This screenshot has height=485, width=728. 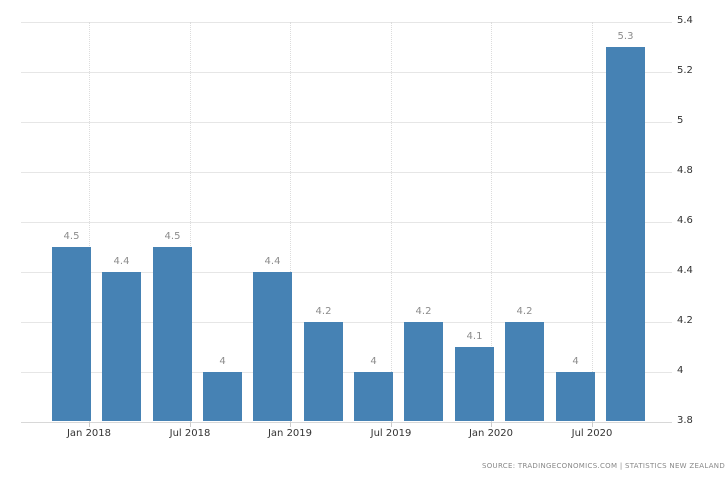 What do you see at coordinates (290, 433) in the screenshot?
I see `x-tick-label: Jan 2019` at bounding box center [290, 433].